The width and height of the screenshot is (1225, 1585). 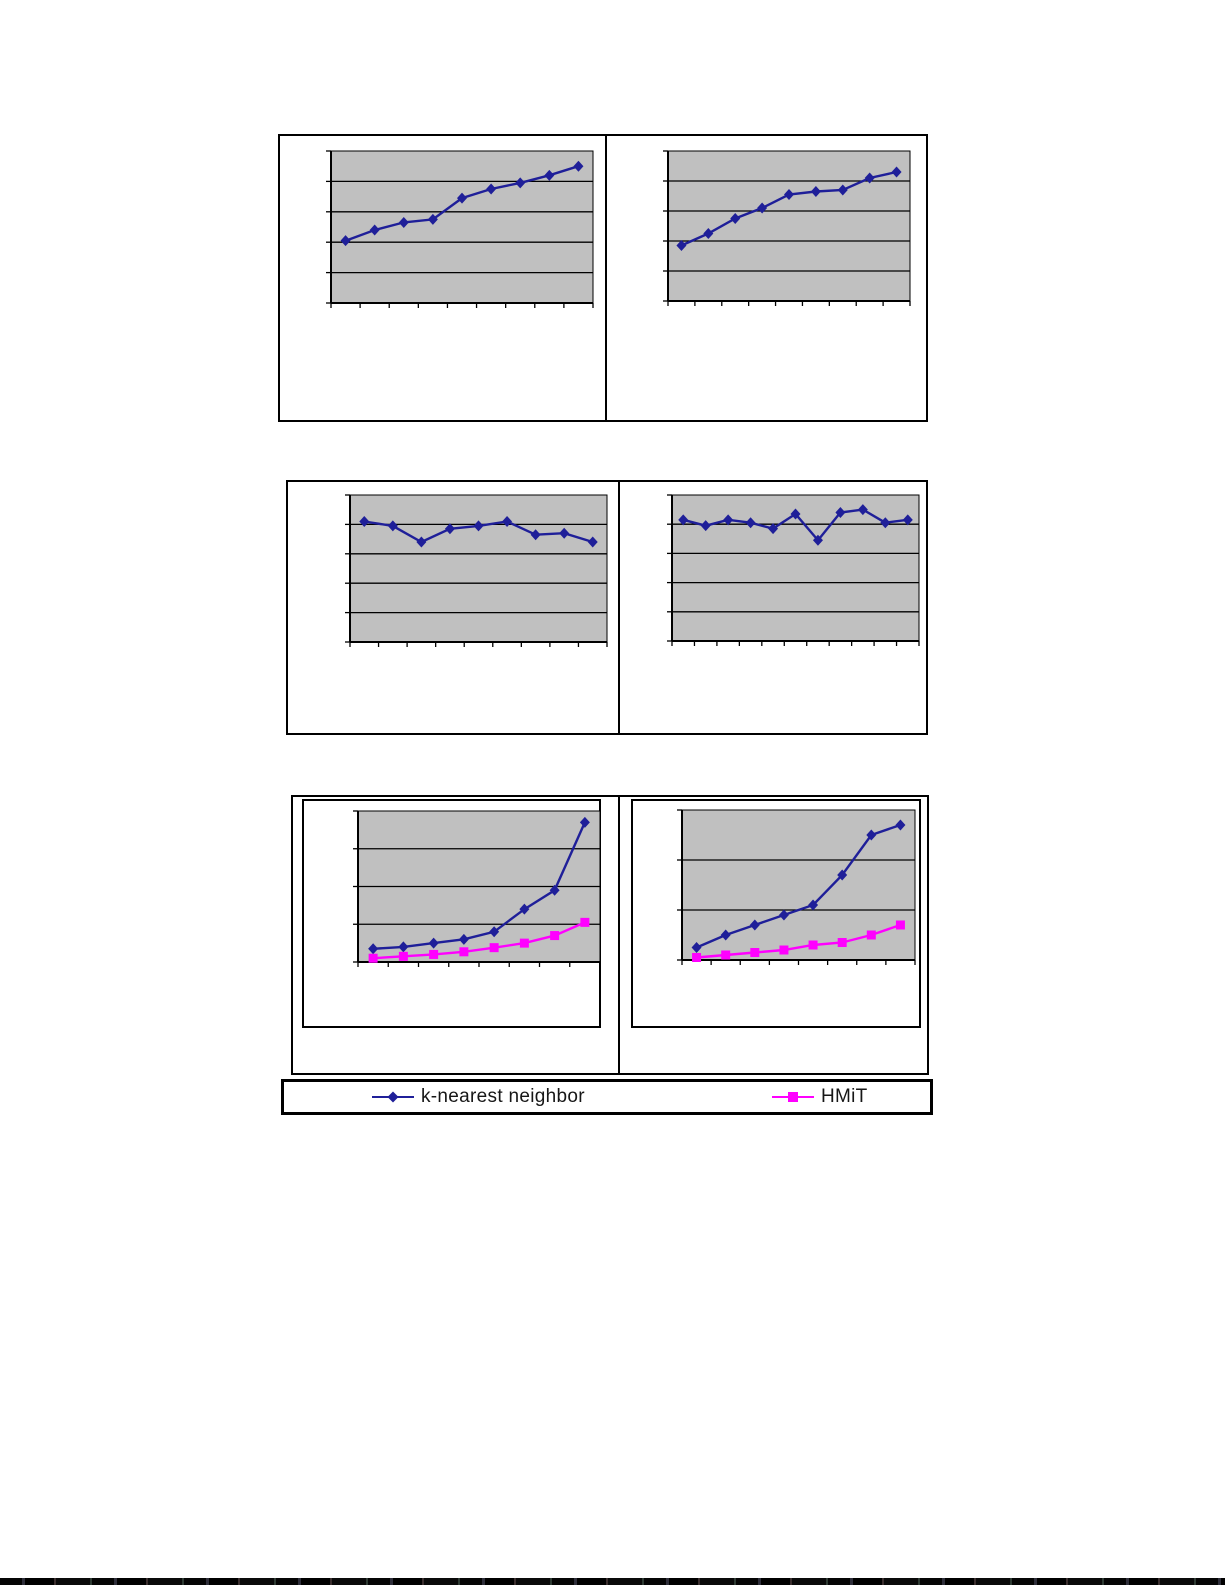 I want to click on panel-bottom-divider, so click(x=619, y=935).